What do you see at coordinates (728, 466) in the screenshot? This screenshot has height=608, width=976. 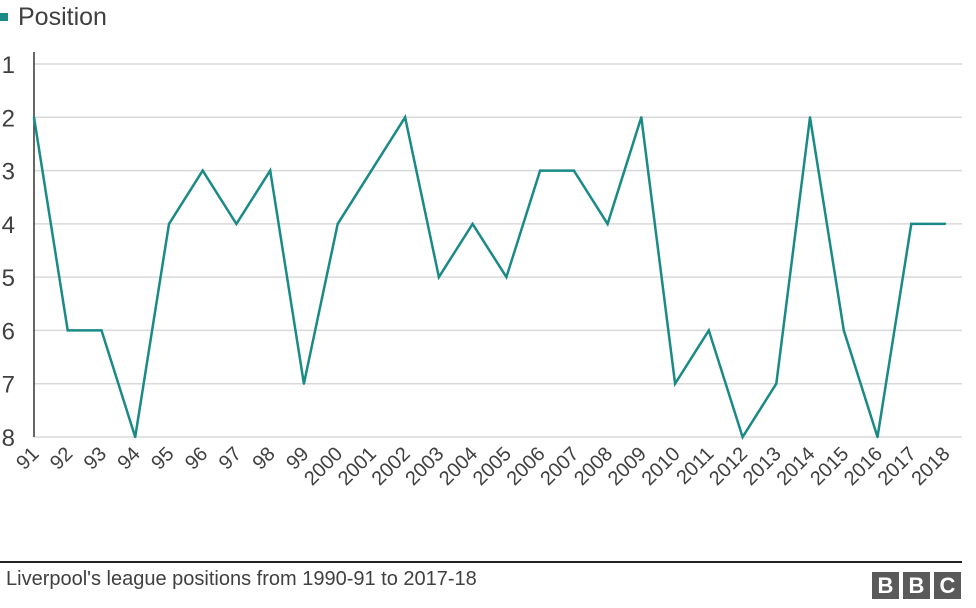 I see `x-tick-label: 2012` at bounding box center [728, 466].